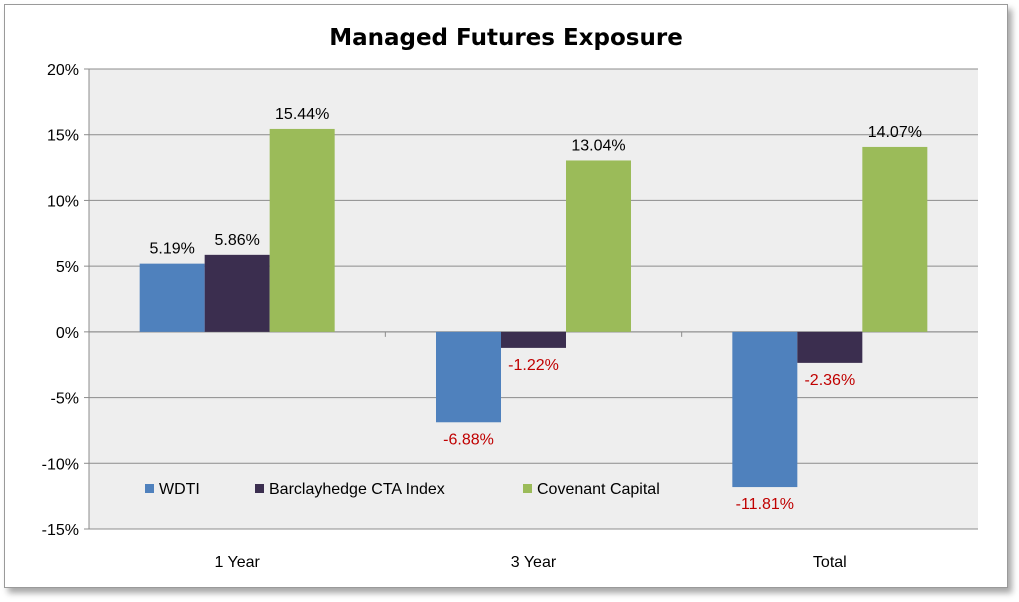  I want to click on y-tick-label: 15%, so click(63, 136).